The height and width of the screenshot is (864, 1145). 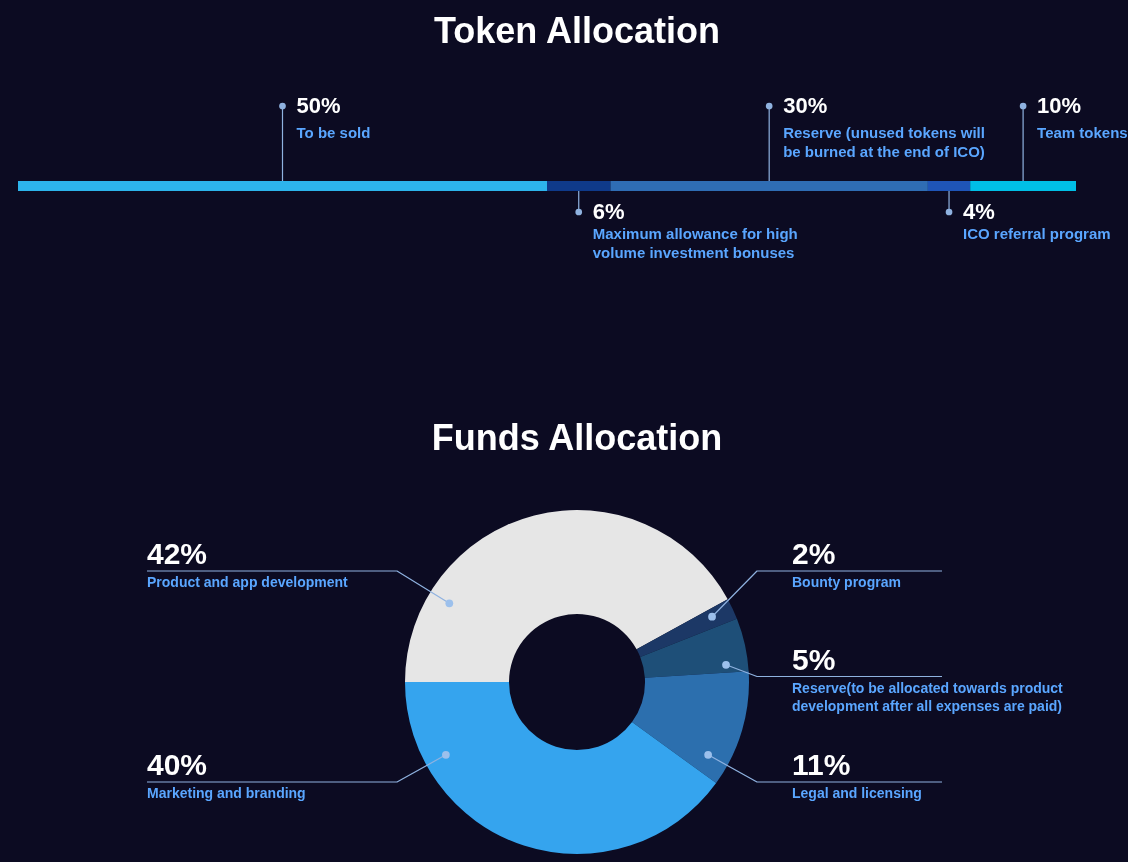 I want to click on slice-label: Legal and licensing, so click(x=857, y=793).